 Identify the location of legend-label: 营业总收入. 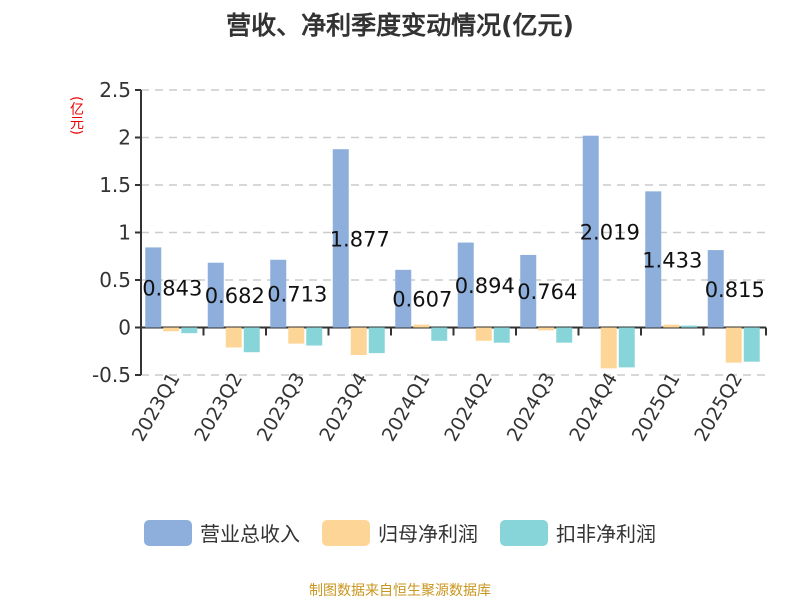
(250, 534).